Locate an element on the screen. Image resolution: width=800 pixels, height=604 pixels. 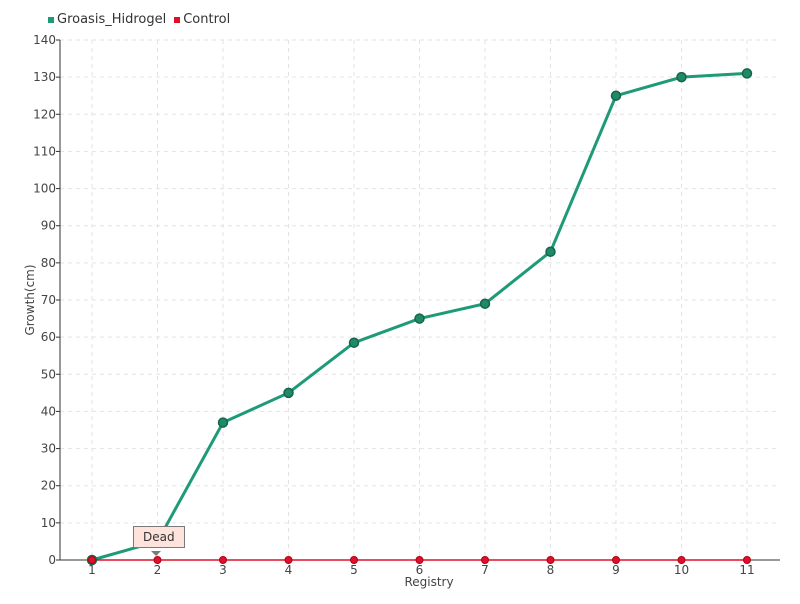
legend-item-groasis: Groasis_Hidrogel is located at coordinates (107, 19).